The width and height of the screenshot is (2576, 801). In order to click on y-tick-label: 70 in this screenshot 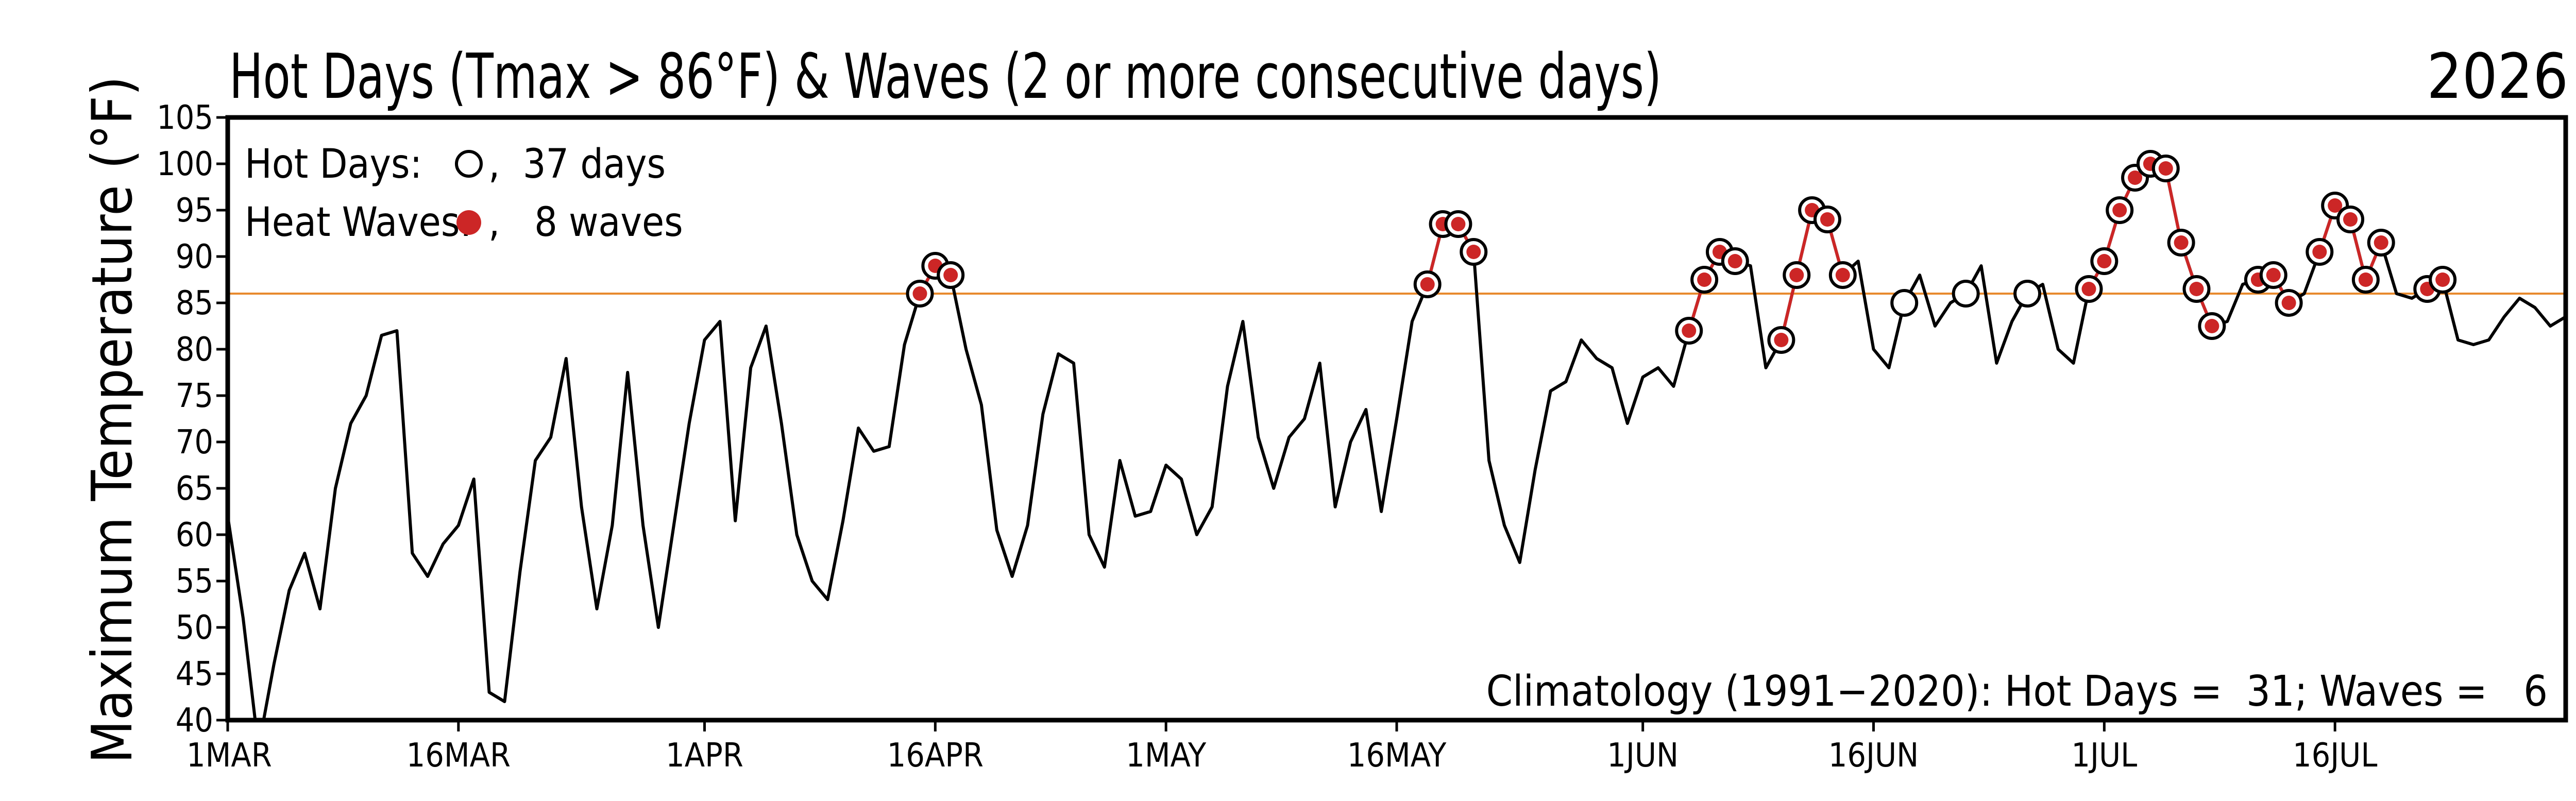, I will do `click(194, 443)`.